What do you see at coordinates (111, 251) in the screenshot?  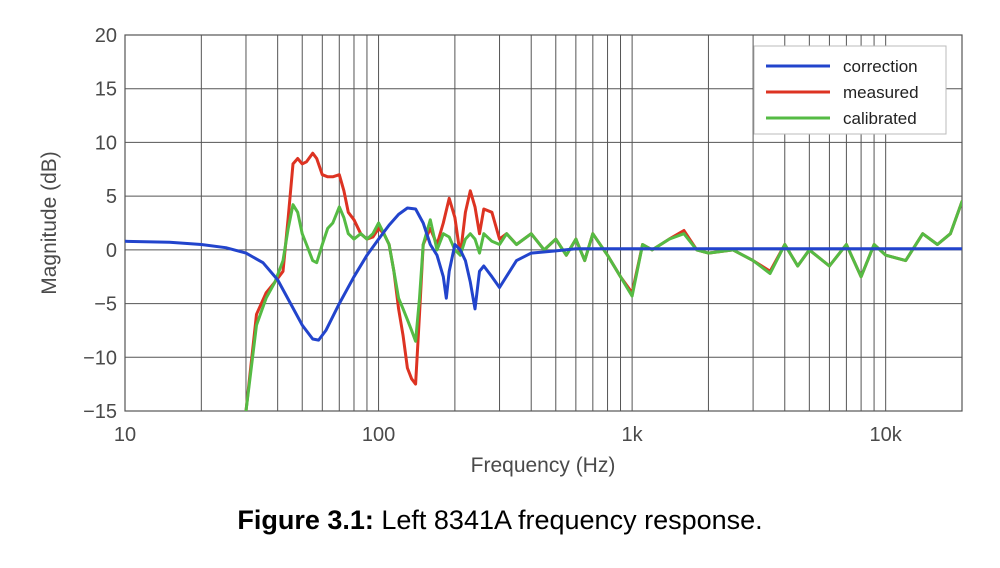 I see `y-tick-label: 0` at bounding box center [111, 251].